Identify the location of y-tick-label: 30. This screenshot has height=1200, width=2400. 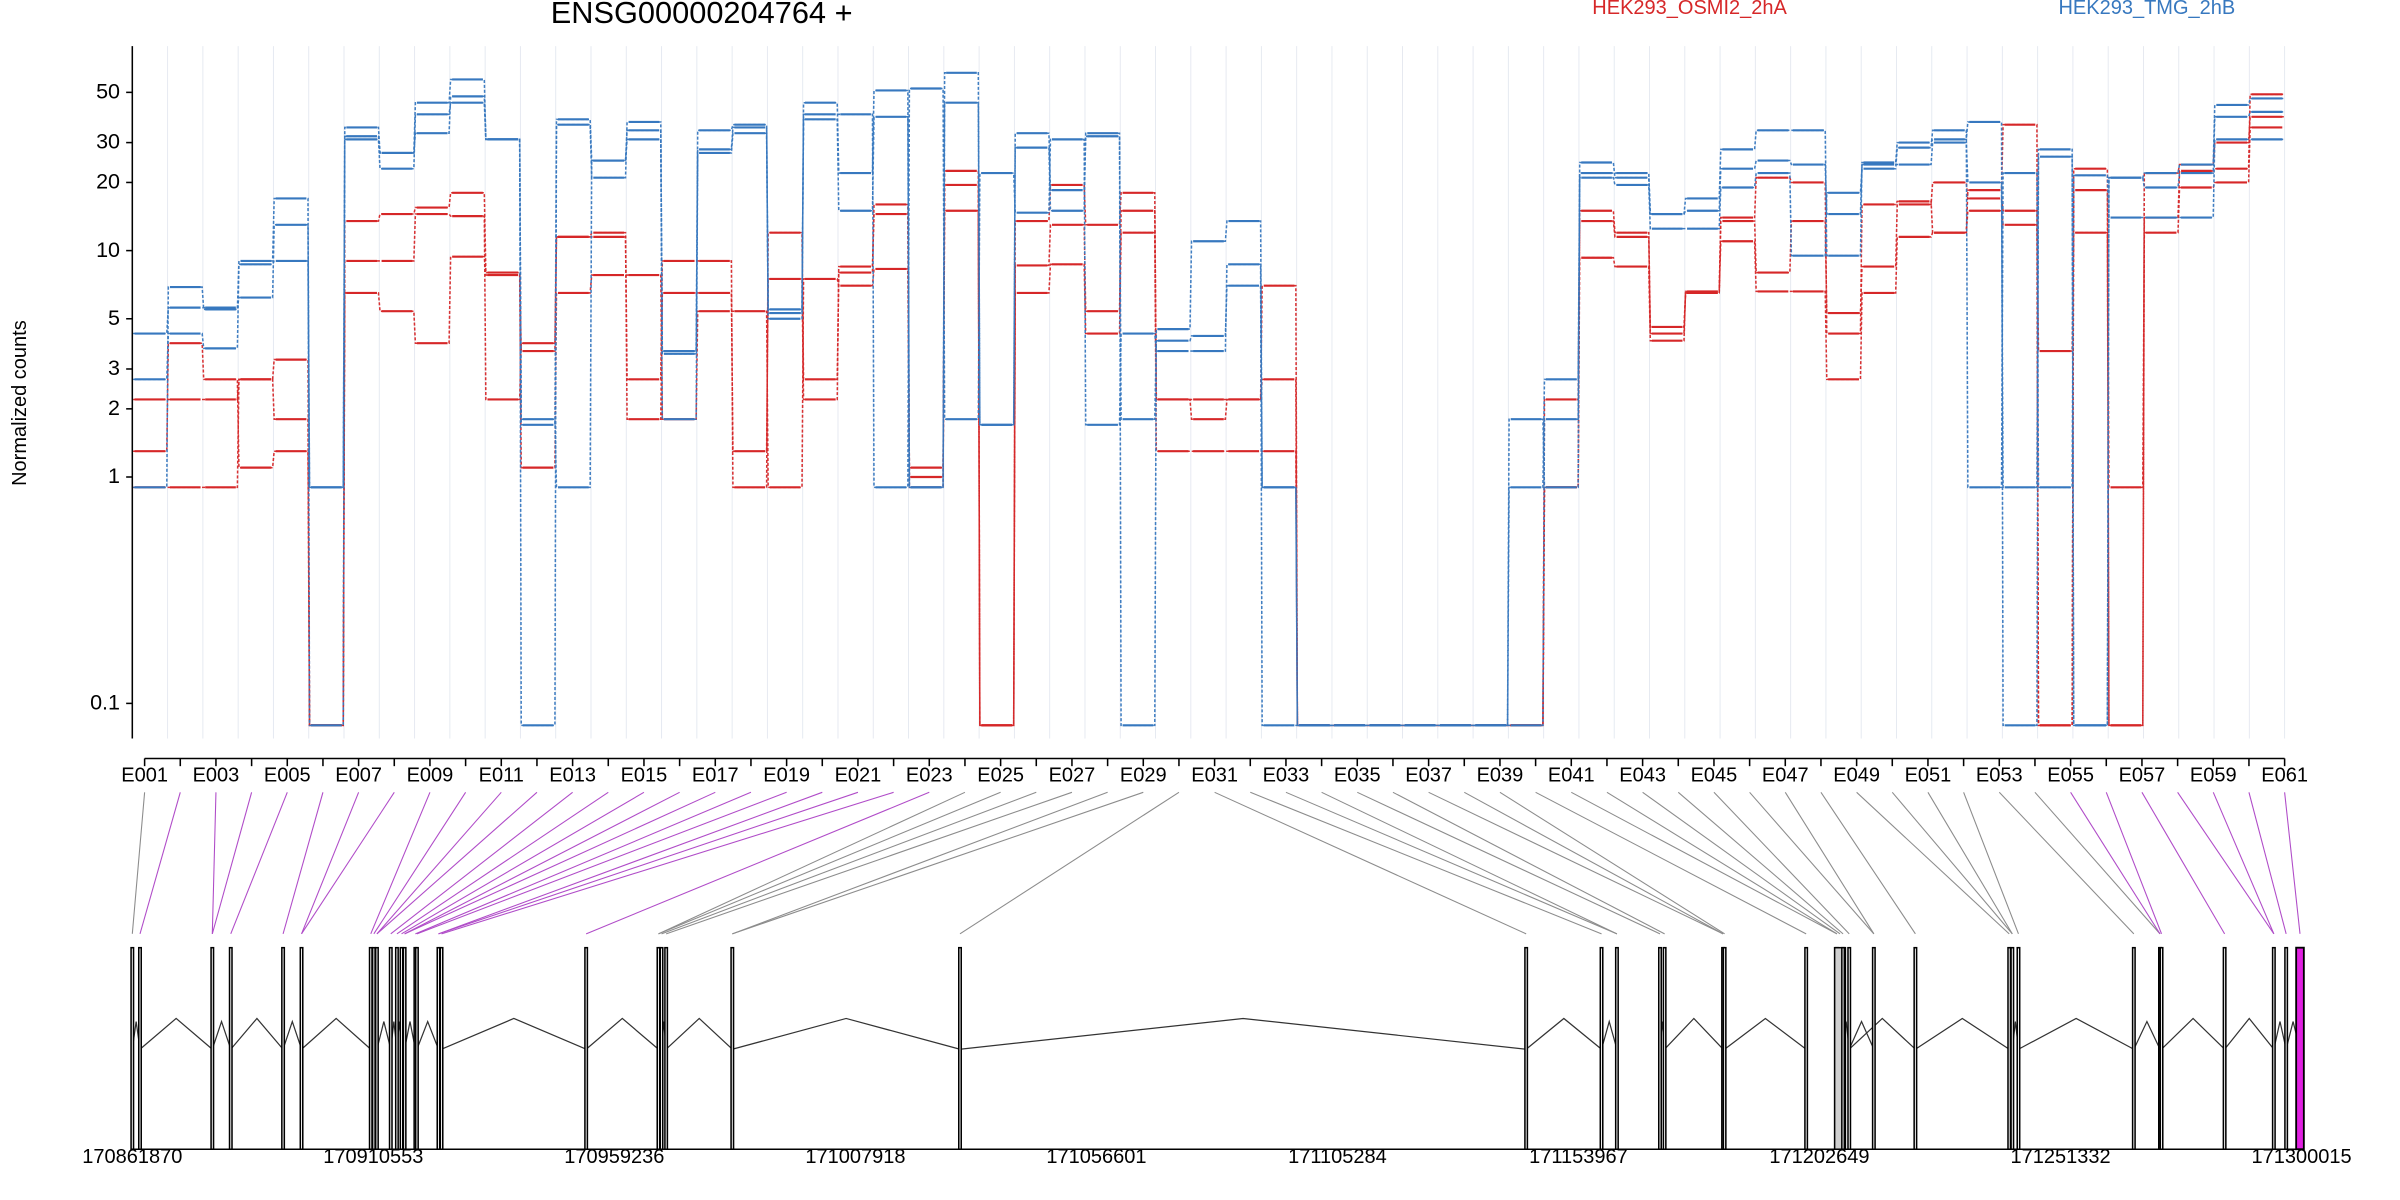
(108, 142).